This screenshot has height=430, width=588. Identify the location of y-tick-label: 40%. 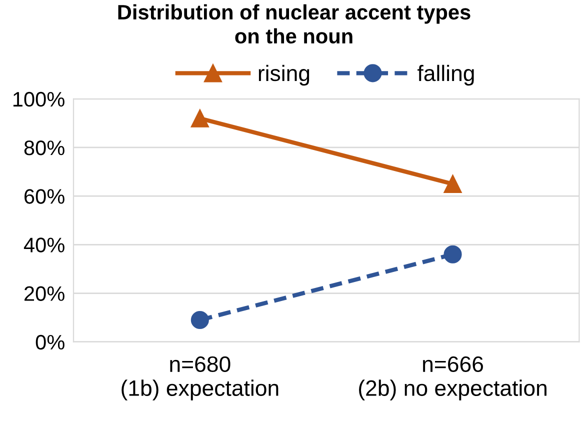
(44, 245).